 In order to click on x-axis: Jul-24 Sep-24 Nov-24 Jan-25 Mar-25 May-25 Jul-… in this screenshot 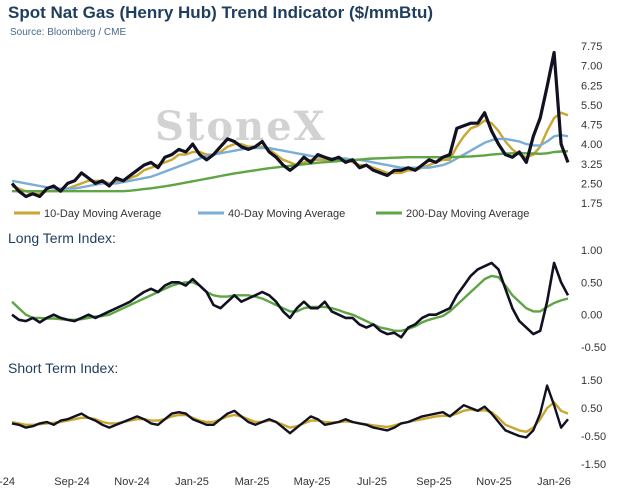, I will do `click(285, 482)`.